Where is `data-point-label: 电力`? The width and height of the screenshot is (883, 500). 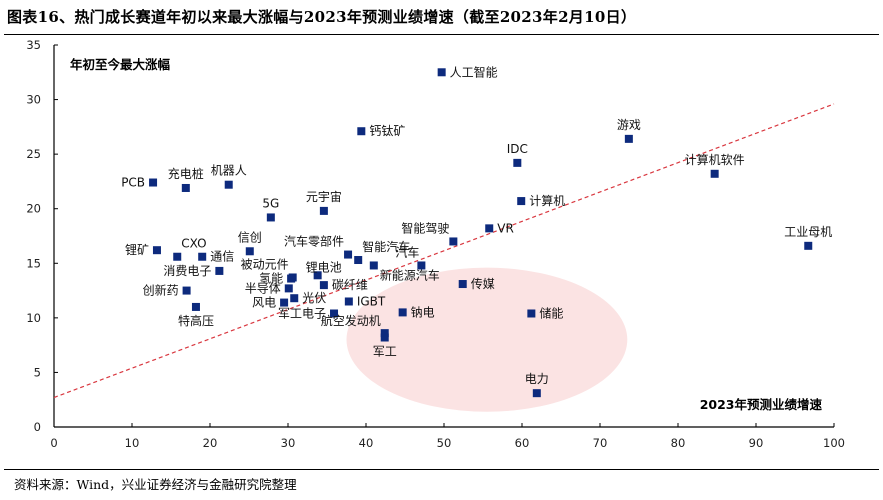
data-point-label: 电力 is located at coordinates (537, 379).